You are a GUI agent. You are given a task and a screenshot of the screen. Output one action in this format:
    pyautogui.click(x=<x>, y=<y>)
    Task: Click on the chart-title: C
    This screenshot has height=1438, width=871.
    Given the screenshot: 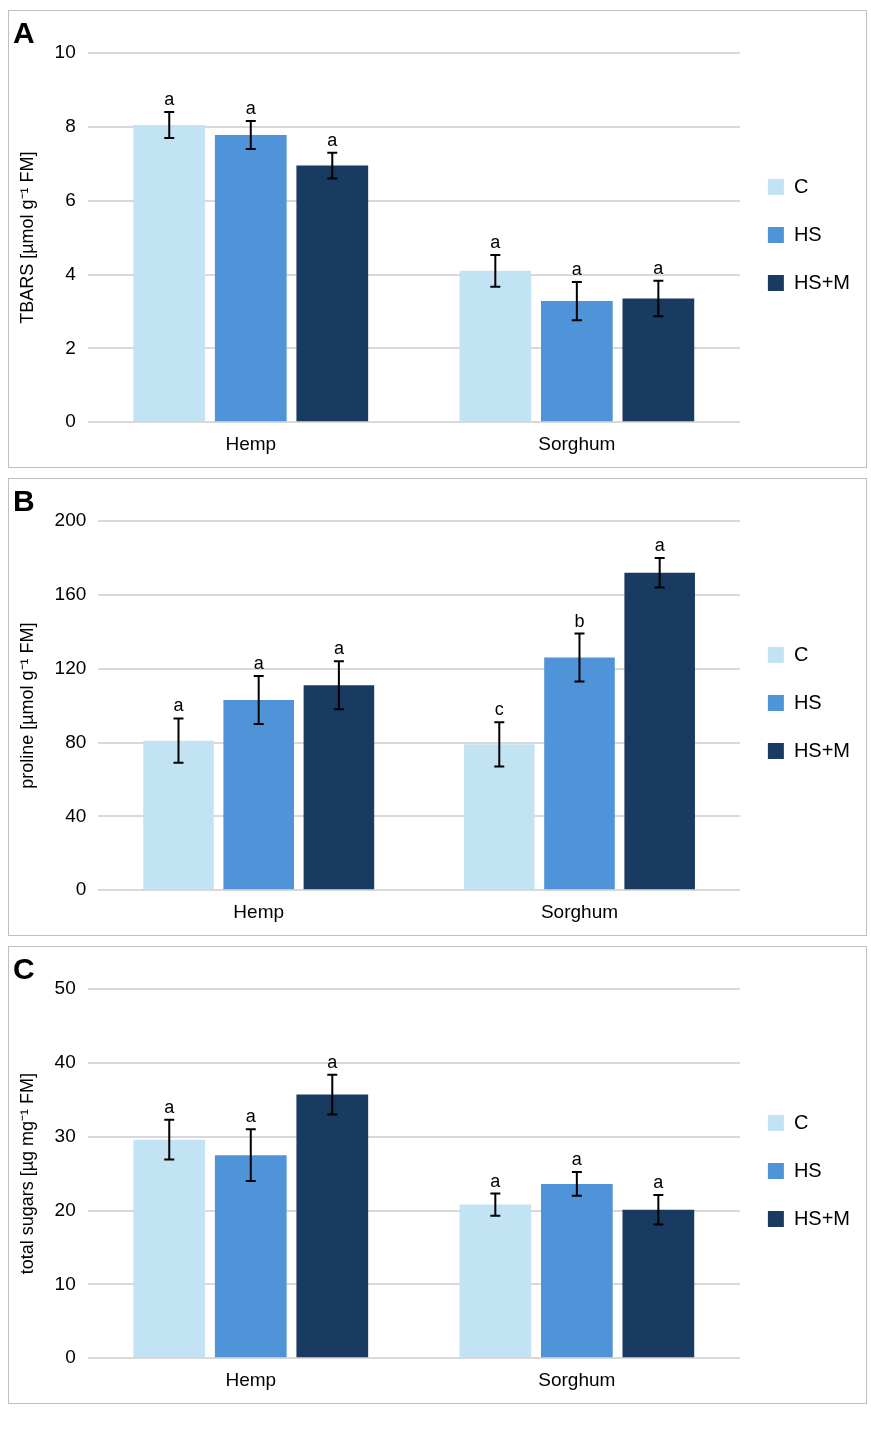 What is the action you would take?
    pyautogui.click(x=24, y=969)
    